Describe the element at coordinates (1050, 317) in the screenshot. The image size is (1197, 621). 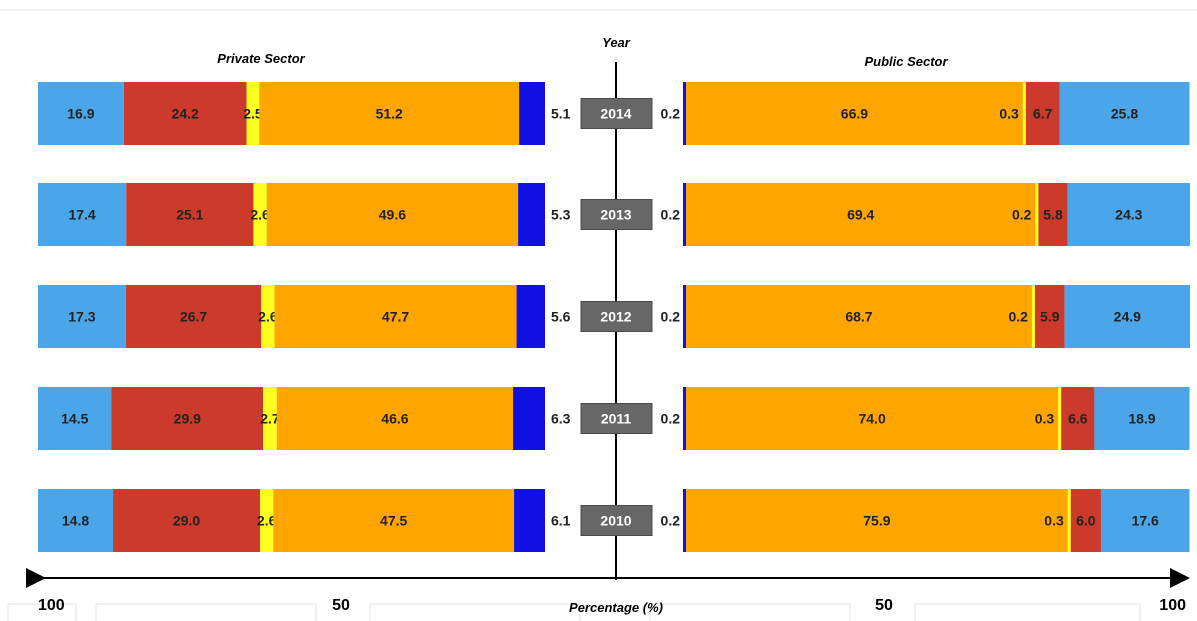
I see `public-label-2012-seg-d: 5.9` at that location.